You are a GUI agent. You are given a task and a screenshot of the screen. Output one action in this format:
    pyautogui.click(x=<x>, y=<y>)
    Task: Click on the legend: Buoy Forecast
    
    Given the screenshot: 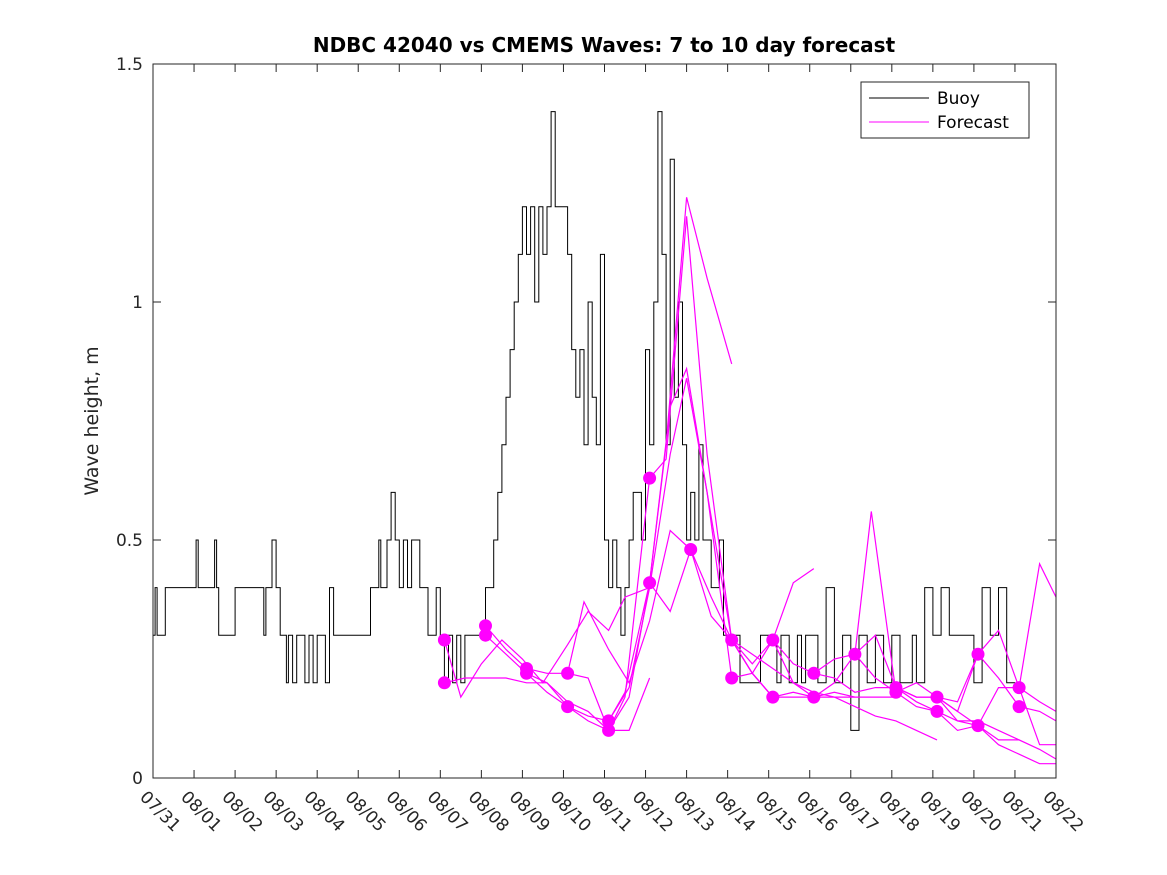 What is the action you would take?
    pyautogui.click(x=945, y=110)
    